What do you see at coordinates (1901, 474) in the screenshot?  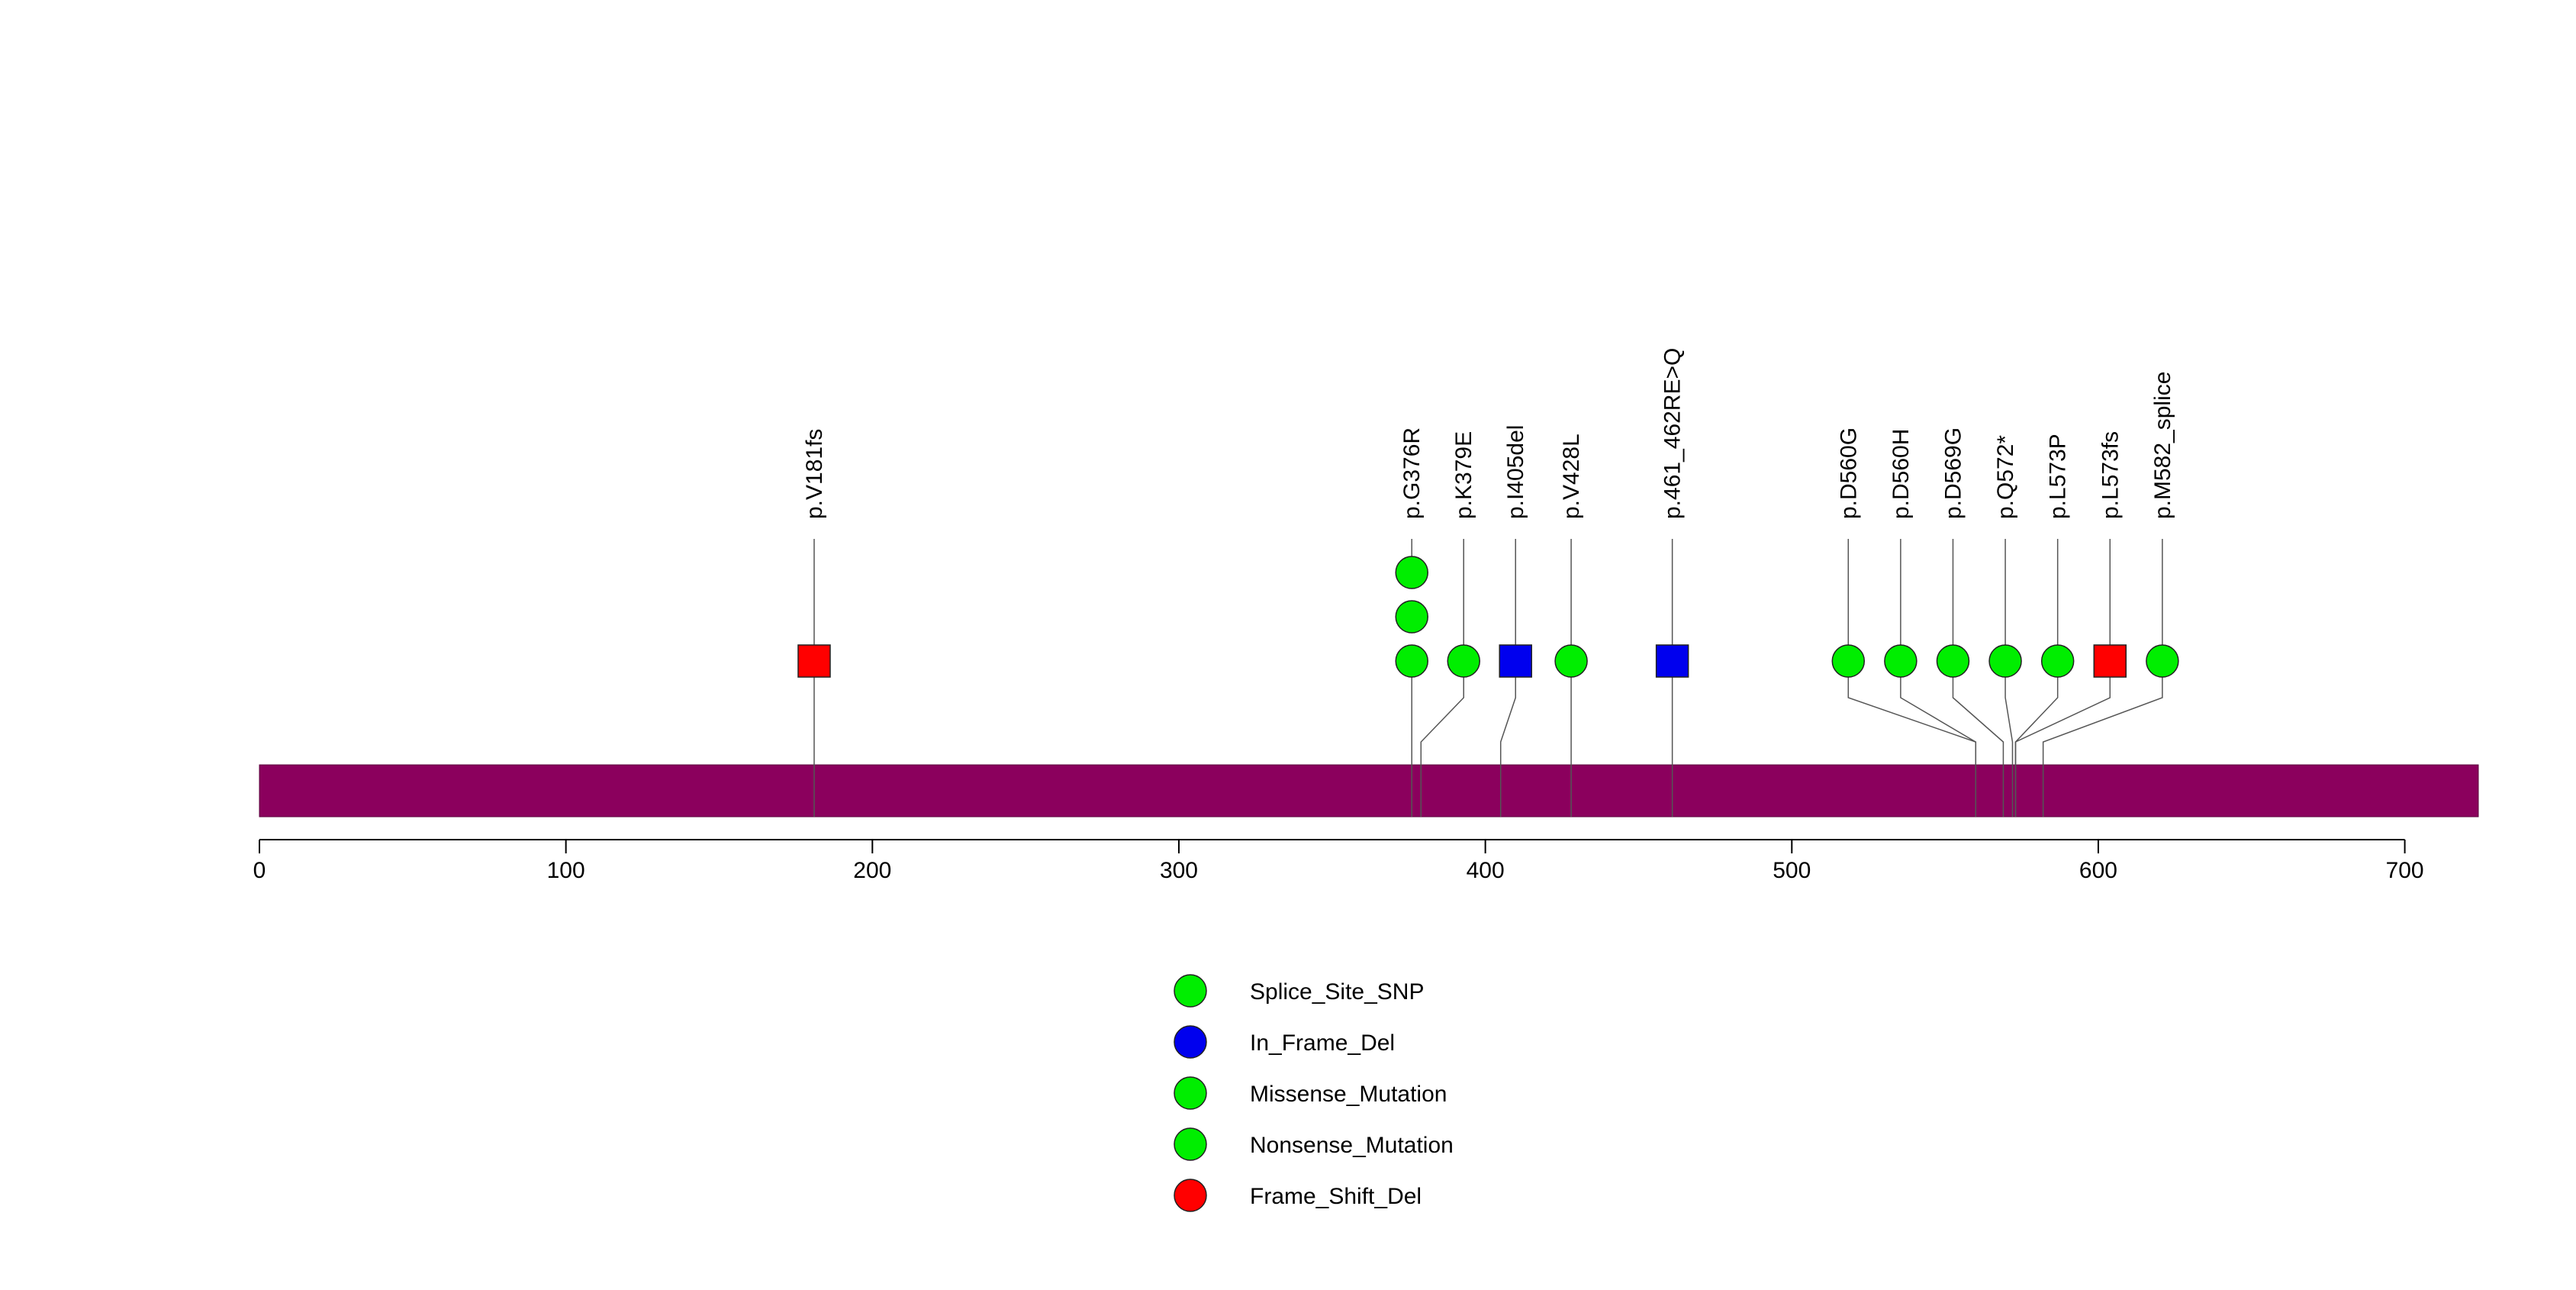 I see `mutation-label: p.D560H` at bounding box center [1901, 474].